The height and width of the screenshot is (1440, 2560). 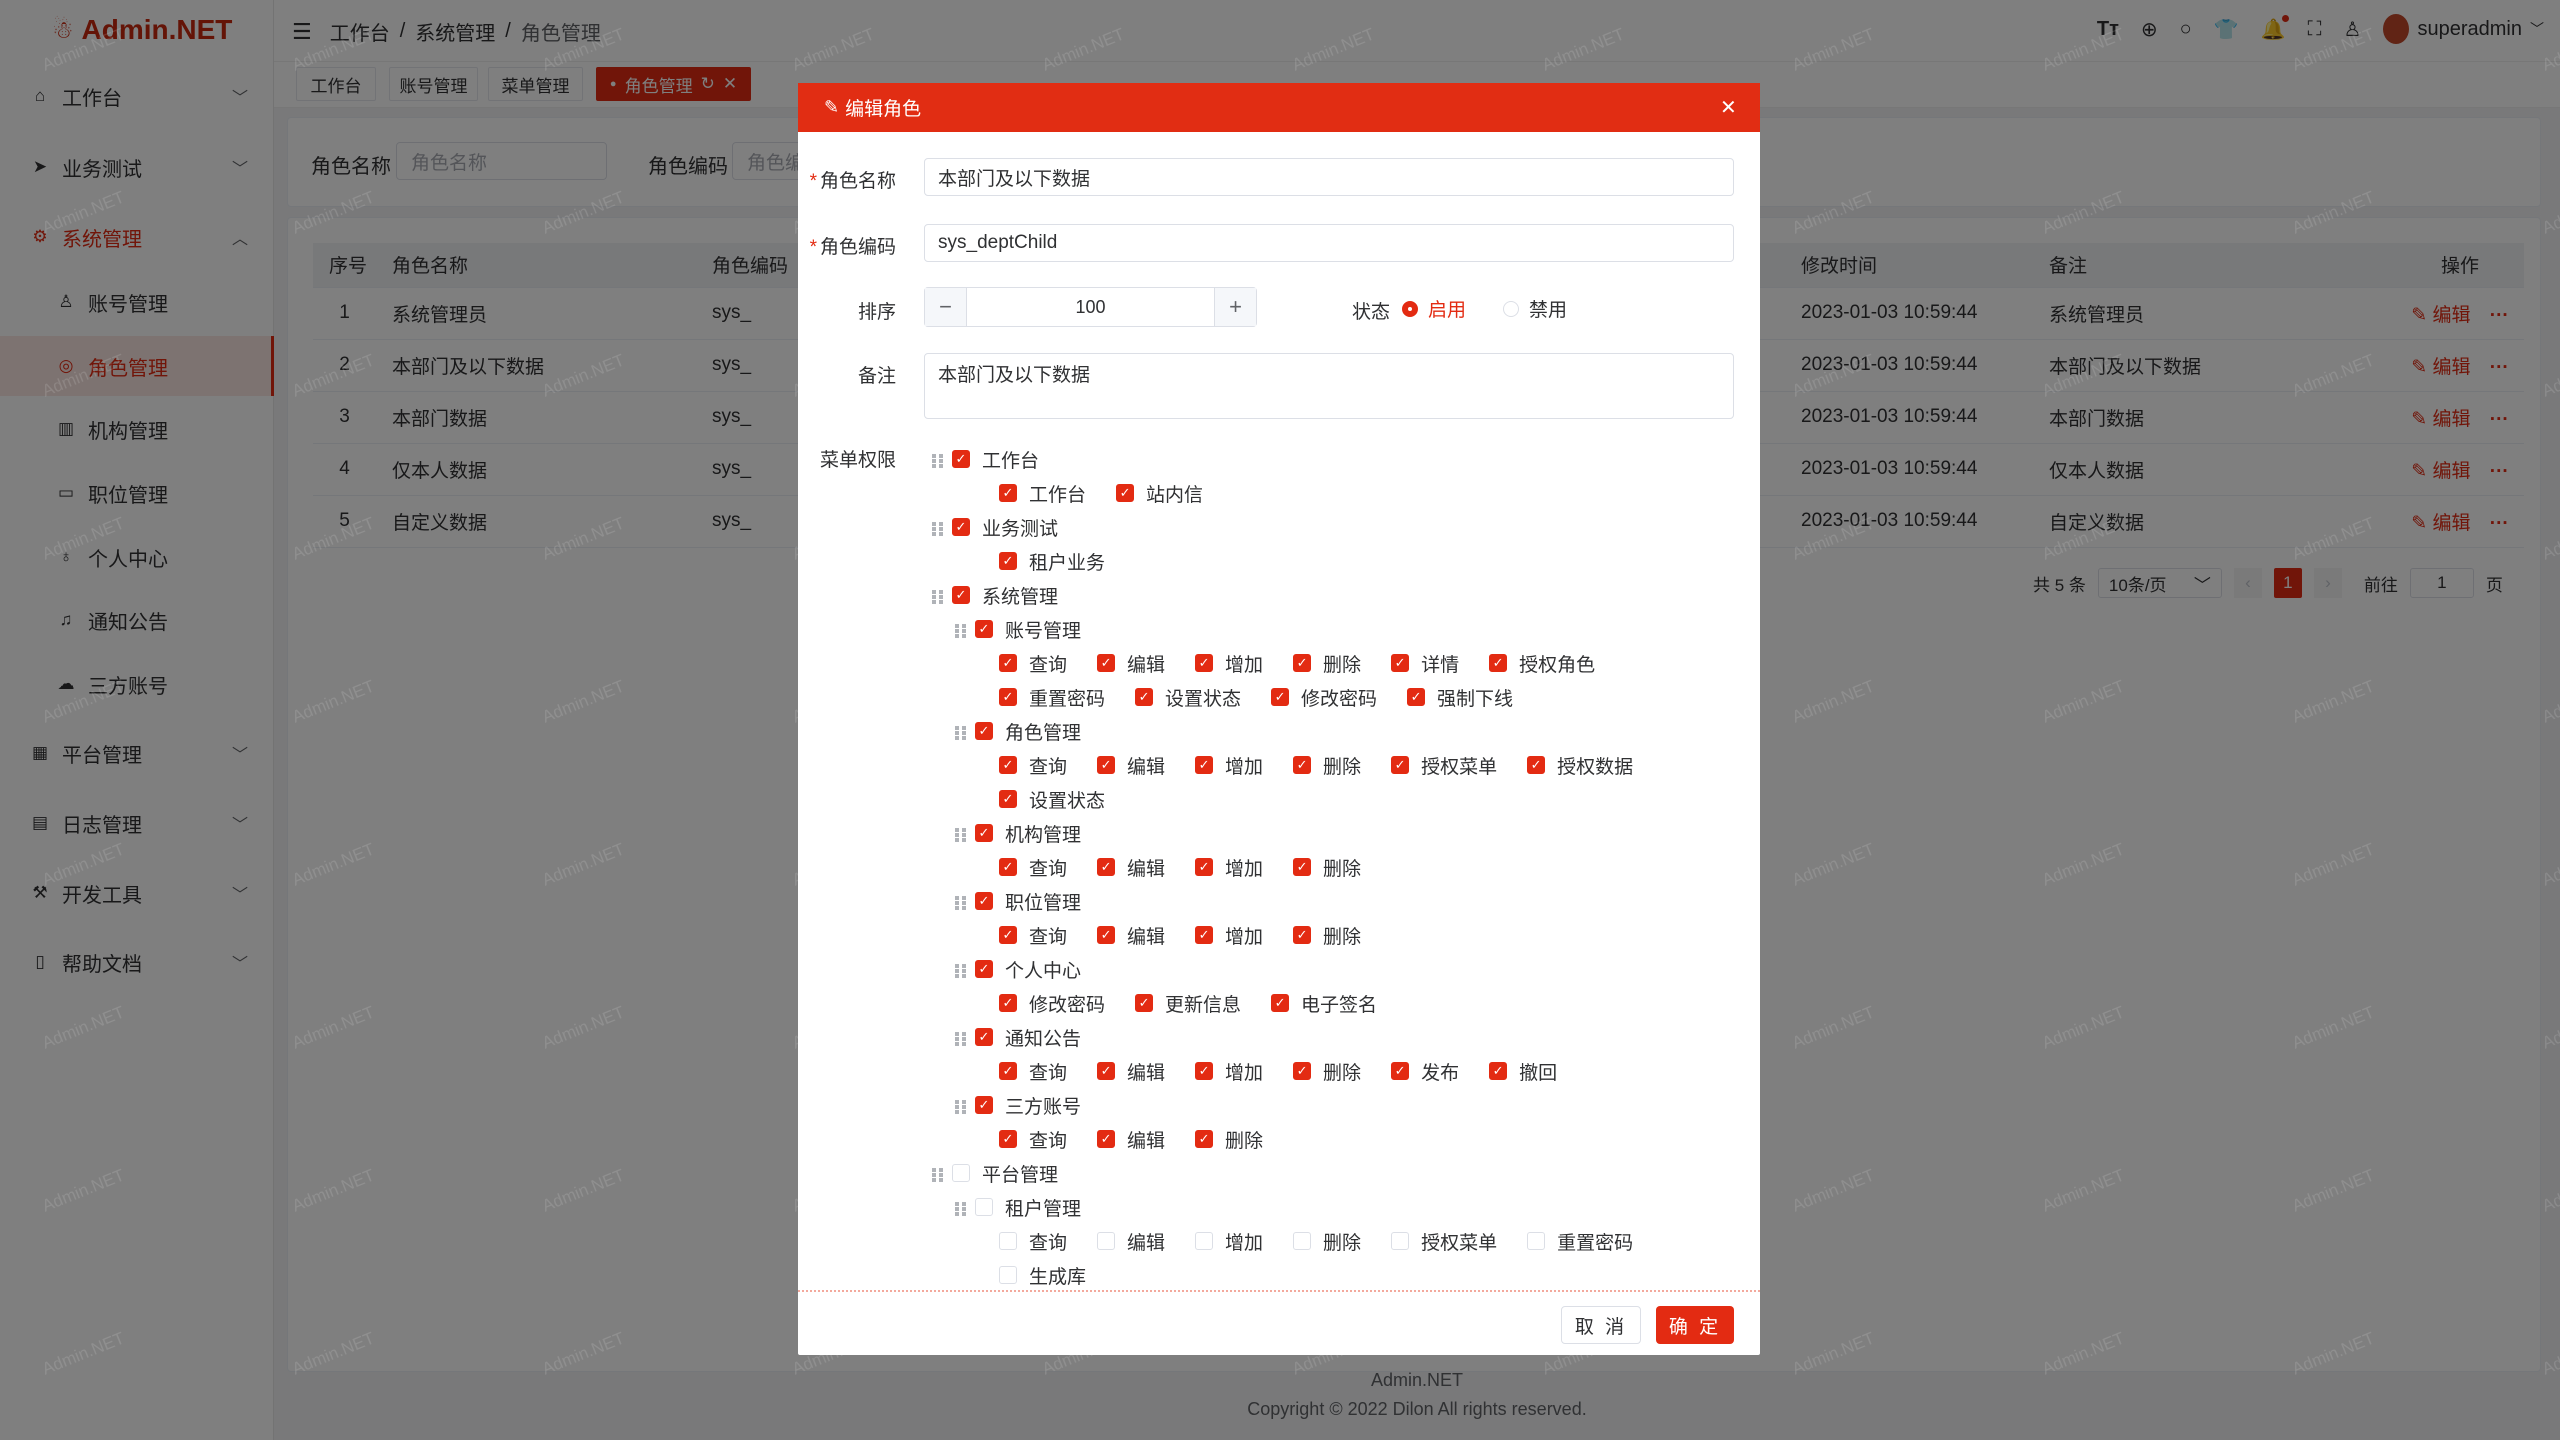 I want to click on remark-textarea: 本部门及以下数据, so click(x=1329, y=386).